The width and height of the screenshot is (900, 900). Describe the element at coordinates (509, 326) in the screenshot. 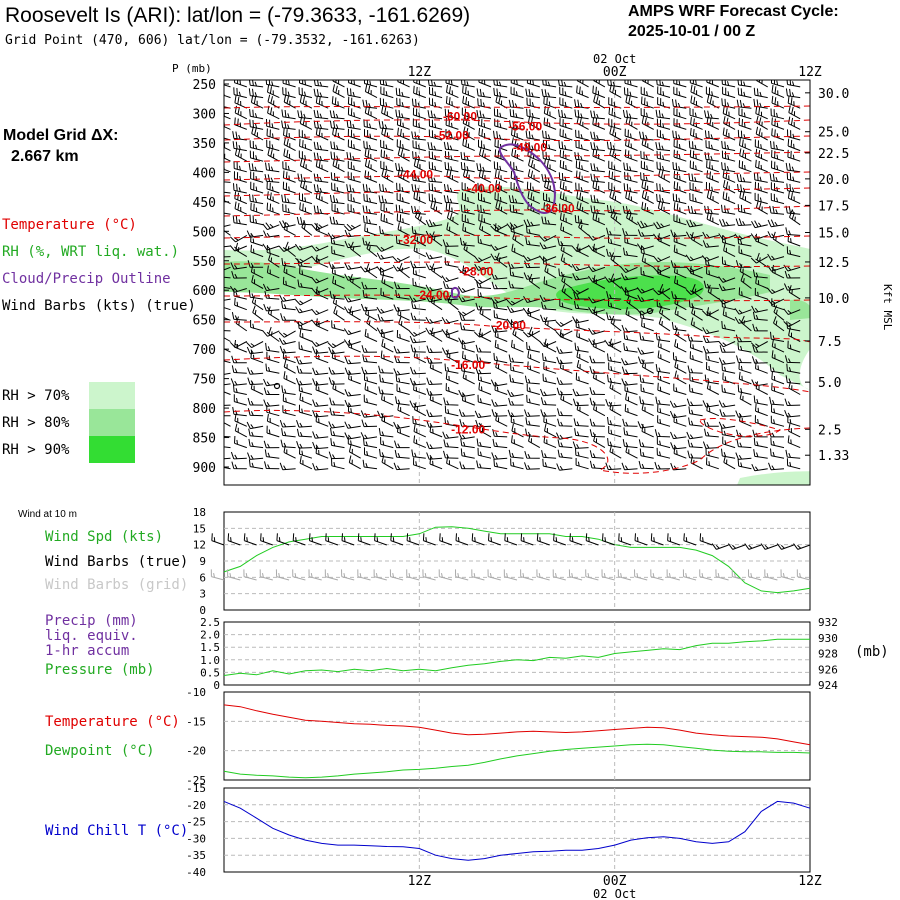

I see `contour-label: -20.00` at that location.